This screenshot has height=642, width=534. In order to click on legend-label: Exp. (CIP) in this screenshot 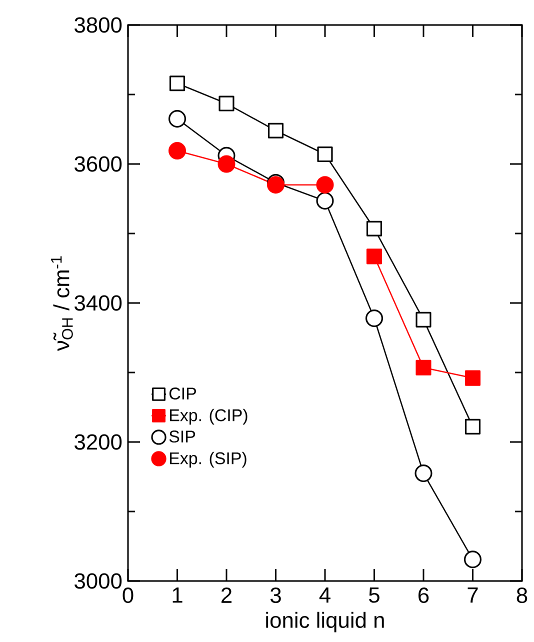, I will do `click(209, 416)`.